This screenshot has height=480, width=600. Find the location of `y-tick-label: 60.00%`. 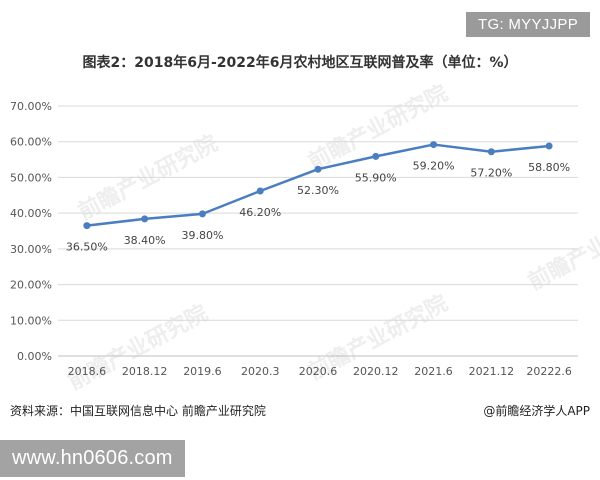

y-tick-label: 60.00% is located at coordinates (31, 142).